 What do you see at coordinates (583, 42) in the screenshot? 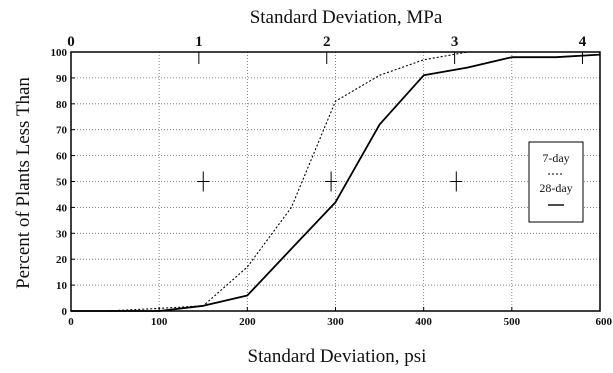
I see `x2-tick-label-4: 4` at bounding box center [583, 42].